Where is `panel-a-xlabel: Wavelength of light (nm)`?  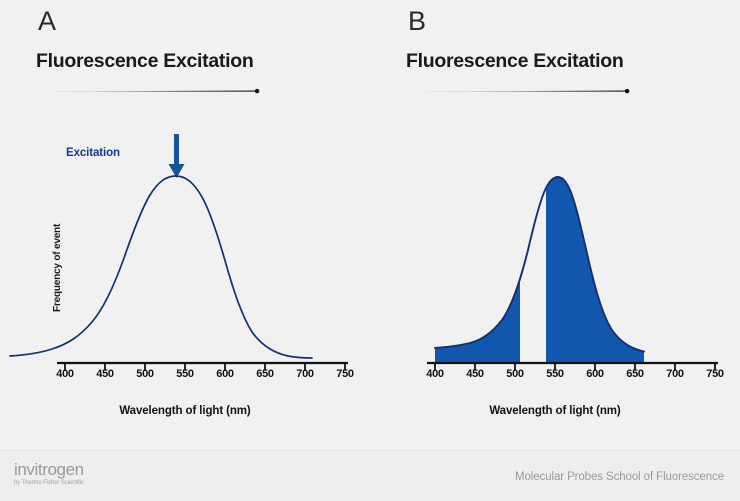
panel-a-xlabel: Wavelength of light (nm) is located at coordinates (185, 411).